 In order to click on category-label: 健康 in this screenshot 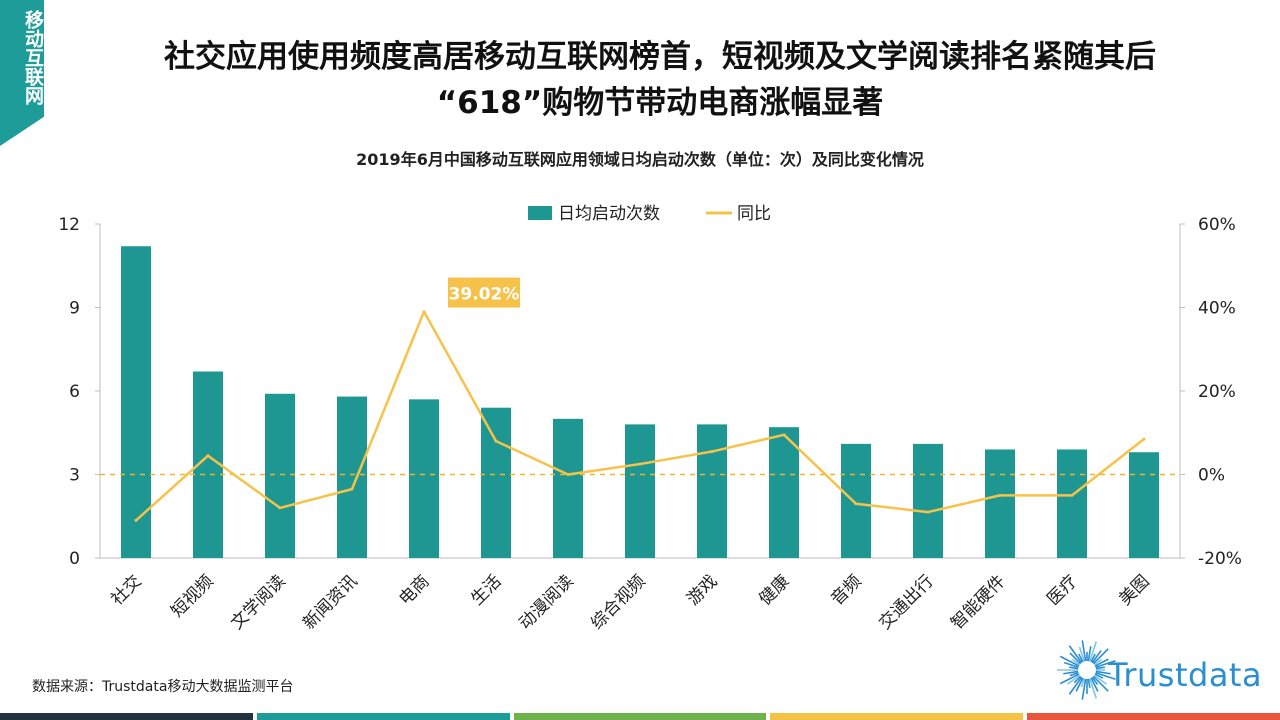, I will do `click(774, 590)`.